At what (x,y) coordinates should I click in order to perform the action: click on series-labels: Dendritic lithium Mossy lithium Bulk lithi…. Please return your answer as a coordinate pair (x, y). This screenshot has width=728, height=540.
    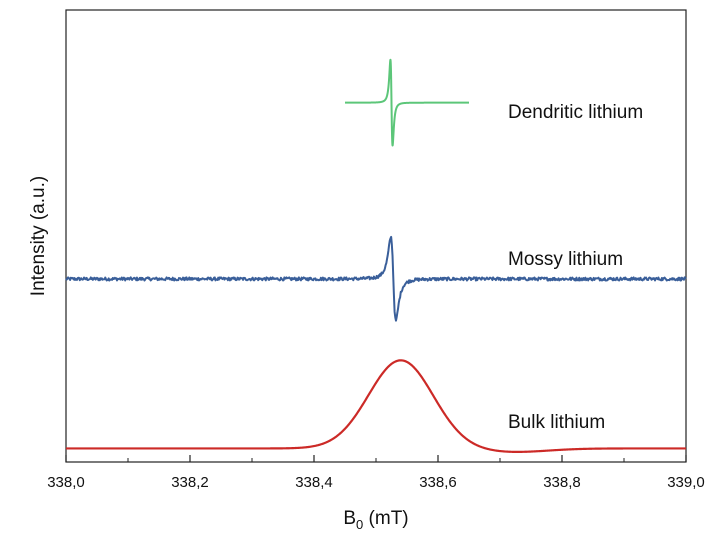
    Looking at the image, I should click on (575, 267).